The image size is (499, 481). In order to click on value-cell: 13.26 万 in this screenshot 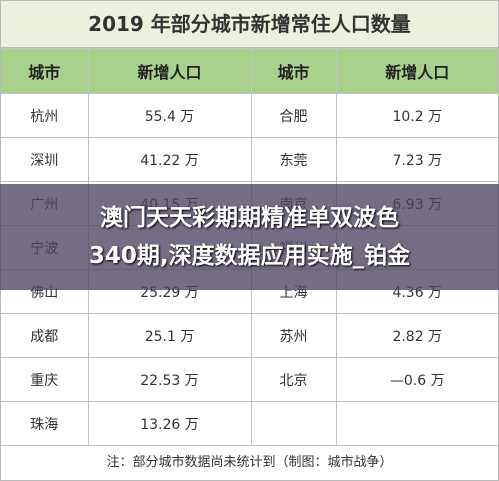, I will do `click(169, 423)`.